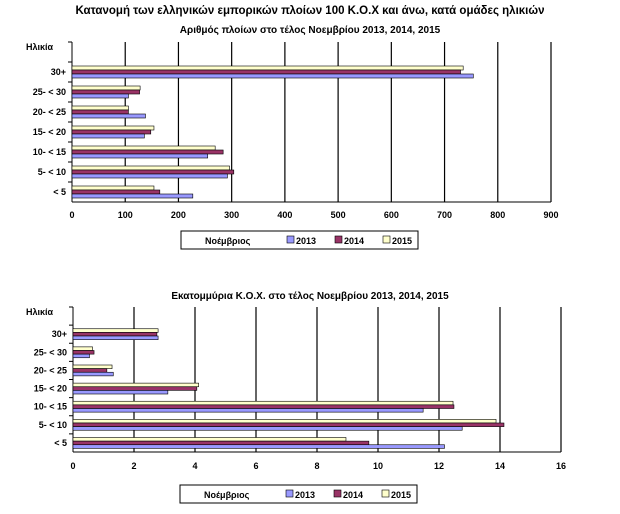 The image size is (620, 514). I want to click on x-tick-label: 14, so click(500, 466).